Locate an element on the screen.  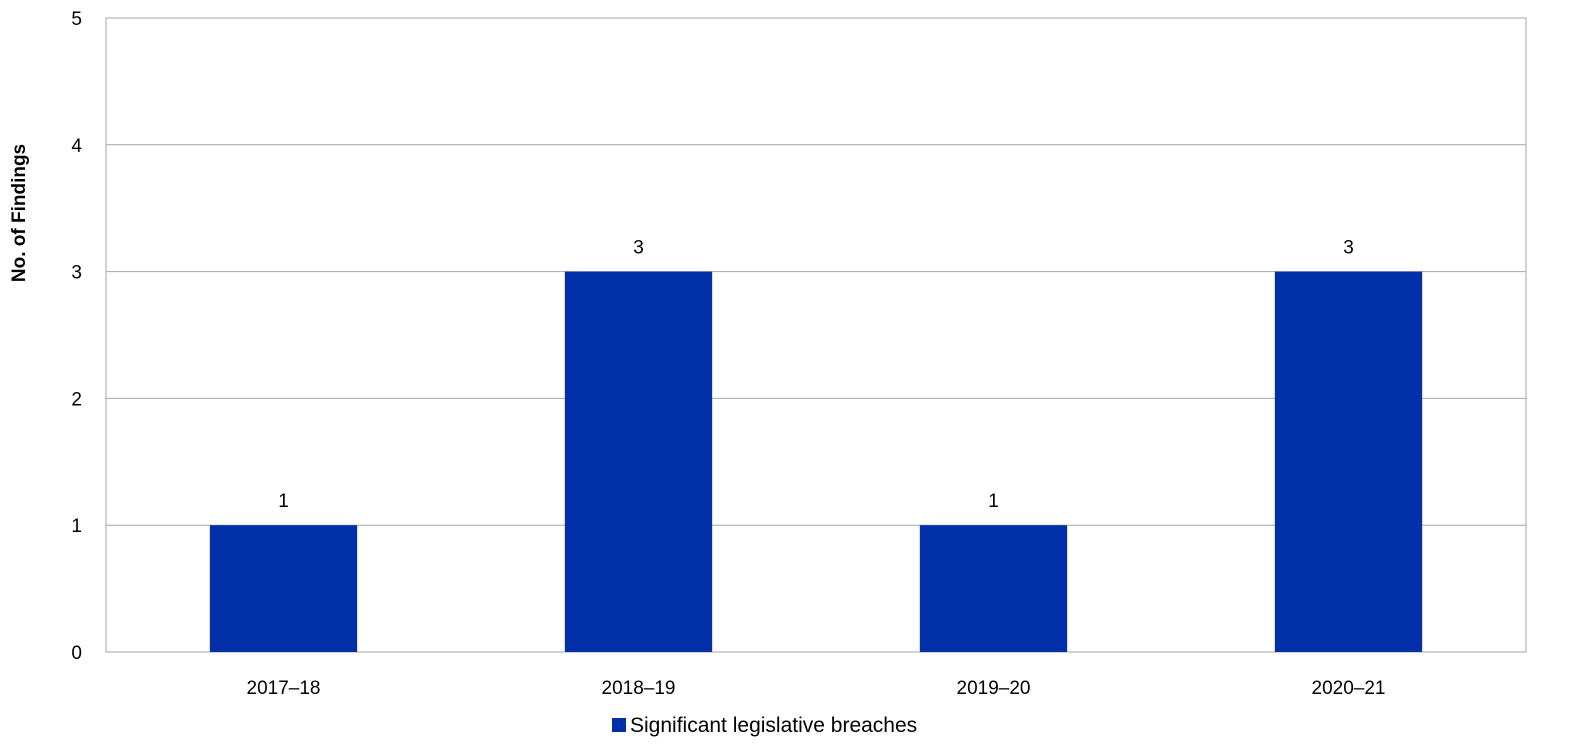
legend: Significant legislative breaches is located at coordinates (764, 725).